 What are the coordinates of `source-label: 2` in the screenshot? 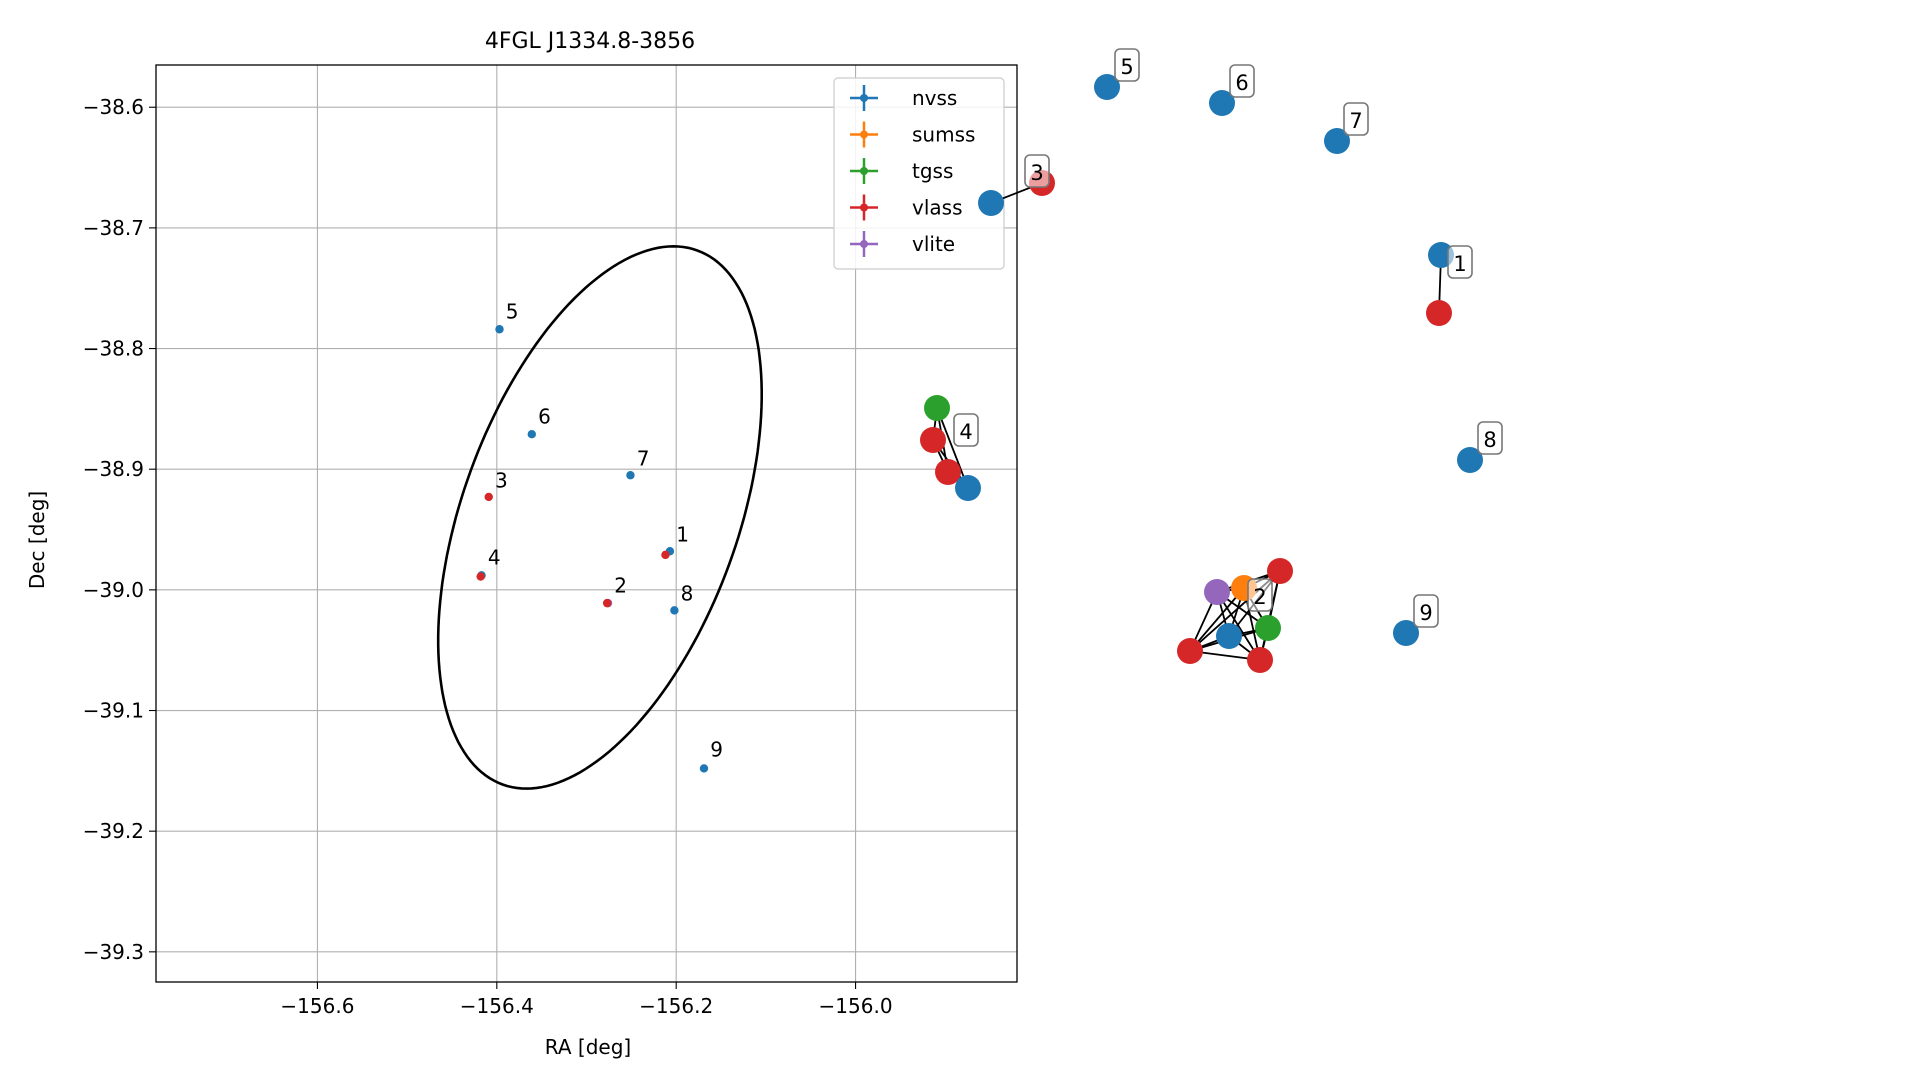 It's located at (620, 585).